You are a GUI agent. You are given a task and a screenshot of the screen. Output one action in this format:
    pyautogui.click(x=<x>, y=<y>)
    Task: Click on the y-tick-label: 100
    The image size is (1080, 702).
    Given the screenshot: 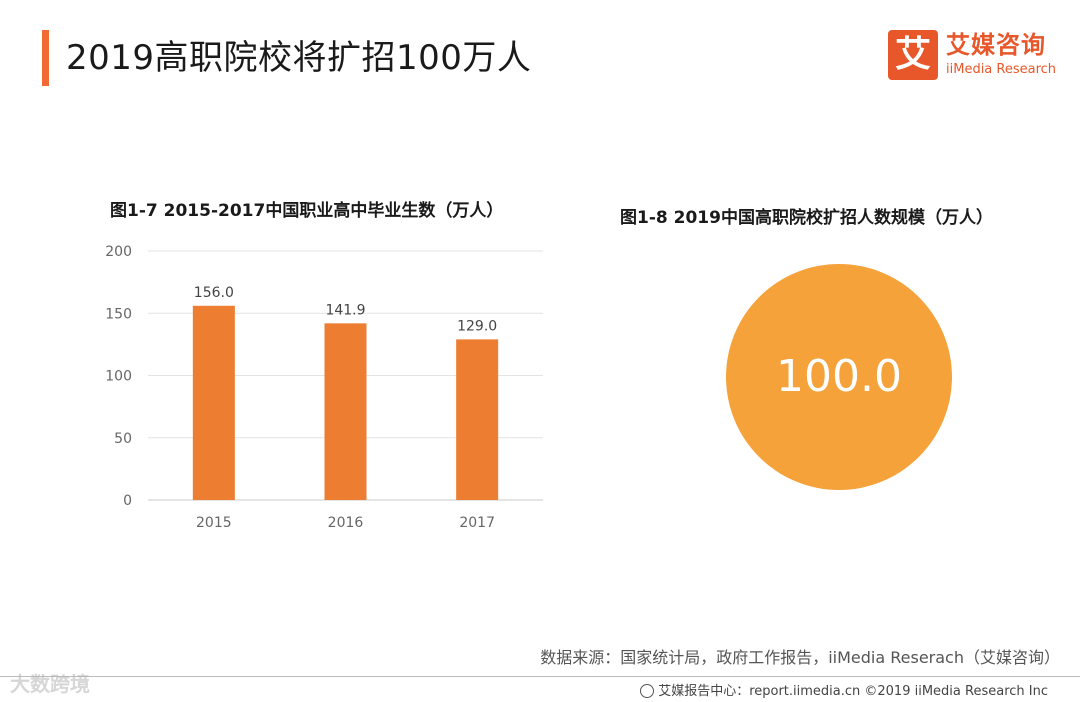 What is the action you would take?
    pyautogui.click(x=118, y=377)
    